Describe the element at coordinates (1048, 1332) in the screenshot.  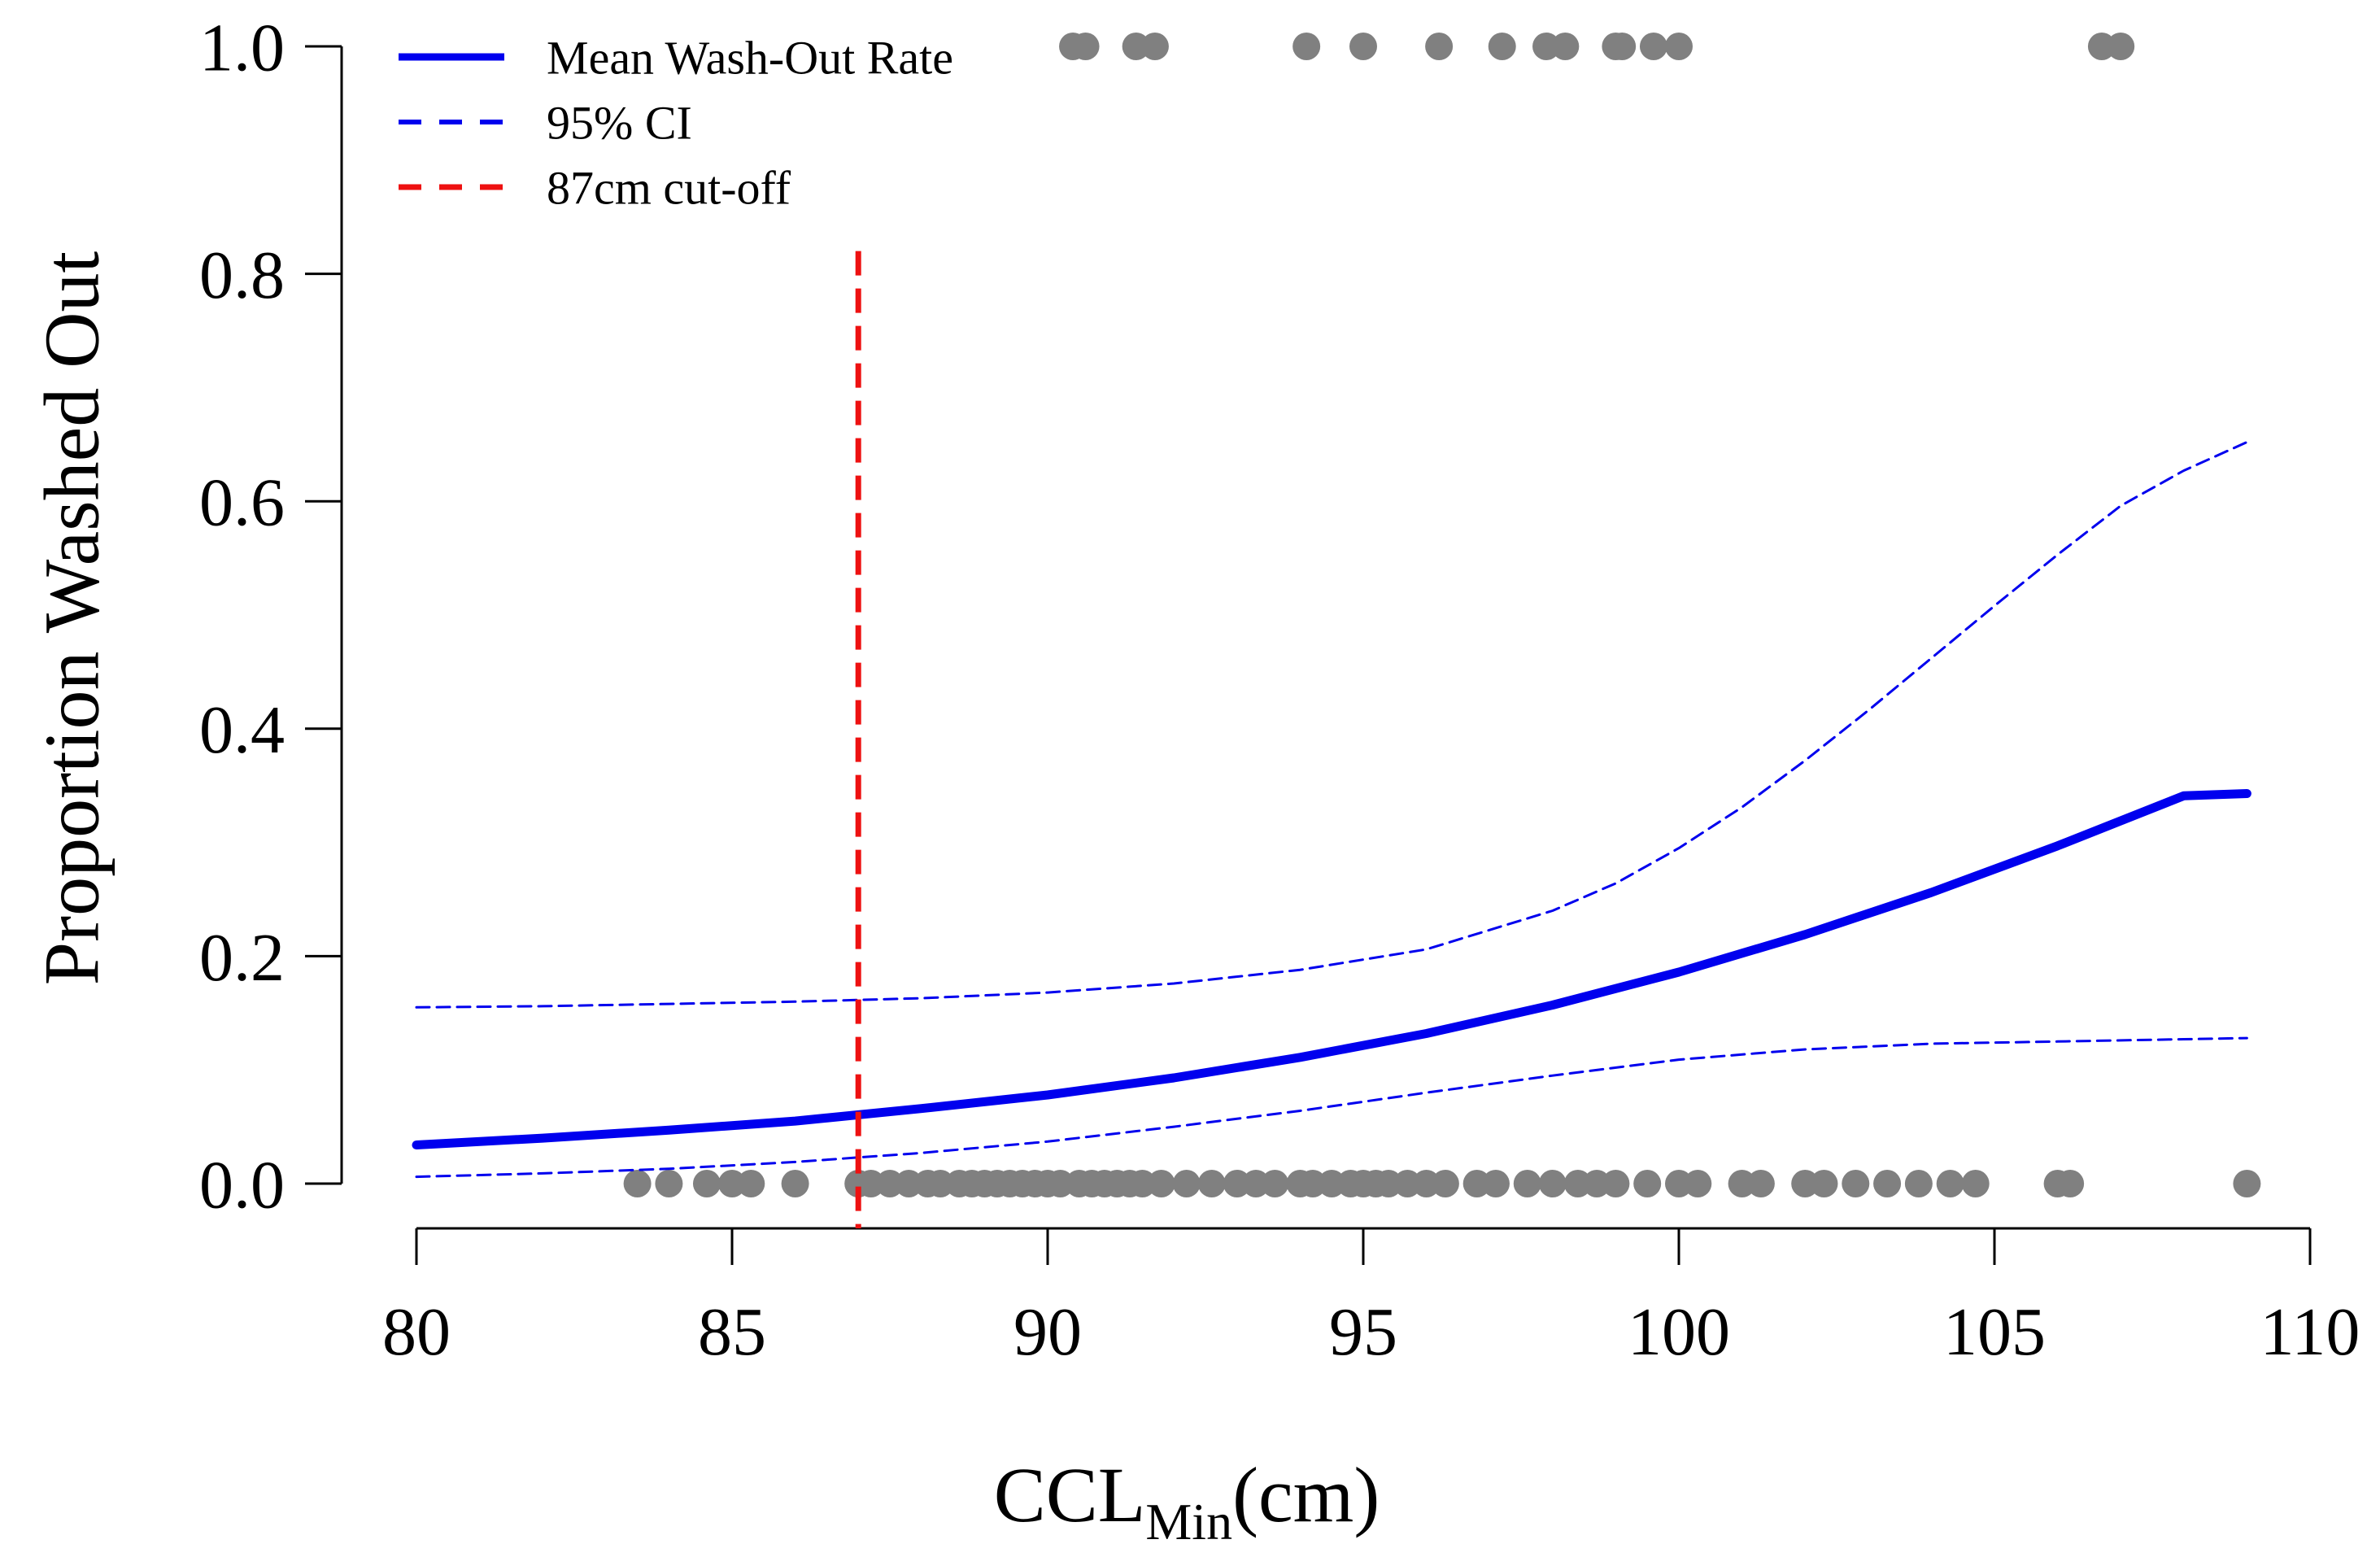
I see `x-tick-label-2: 90` at that location.